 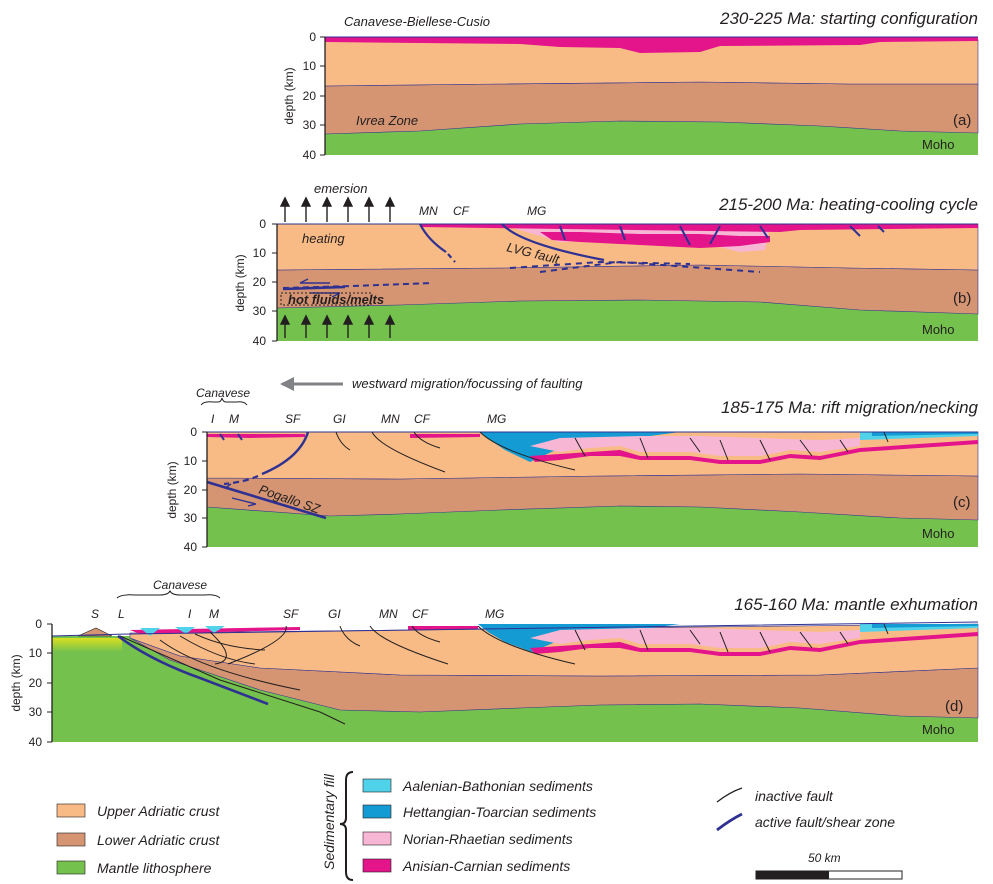 What do you see at coordinates (337, 326) in the screenshot?
I see `heating-arrows` at bounding box center [337, 326].